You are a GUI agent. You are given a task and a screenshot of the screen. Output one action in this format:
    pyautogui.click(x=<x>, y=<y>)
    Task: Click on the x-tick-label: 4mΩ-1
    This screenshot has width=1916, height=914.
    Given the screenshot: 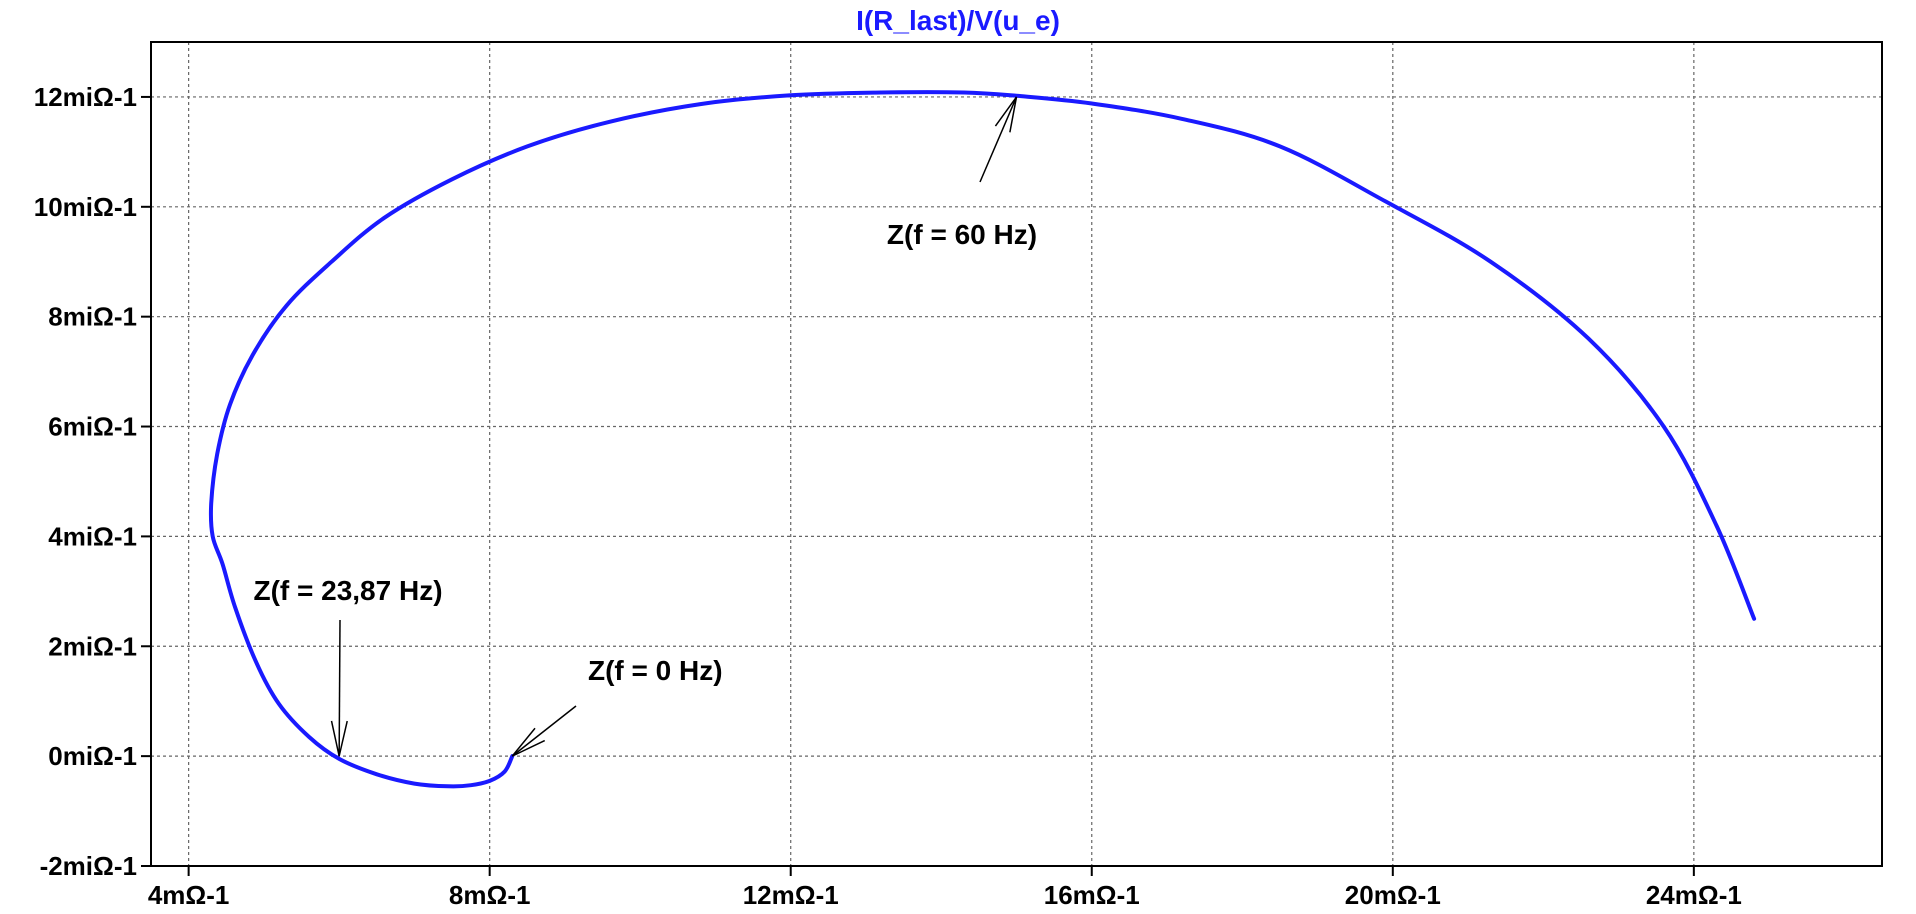 What is the action you would take?
    pyautogui.click(x=189, y=895)
    